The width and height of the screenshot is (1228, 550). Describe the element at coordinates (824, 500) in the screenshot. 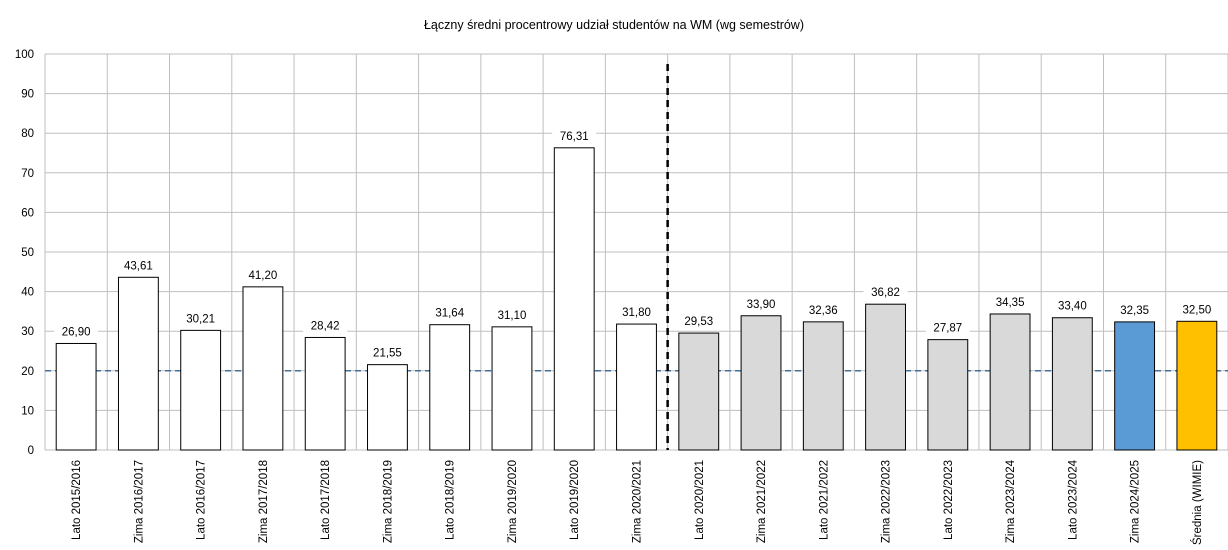

I see `x-tick-label: Lato 2021/2022` at that location.